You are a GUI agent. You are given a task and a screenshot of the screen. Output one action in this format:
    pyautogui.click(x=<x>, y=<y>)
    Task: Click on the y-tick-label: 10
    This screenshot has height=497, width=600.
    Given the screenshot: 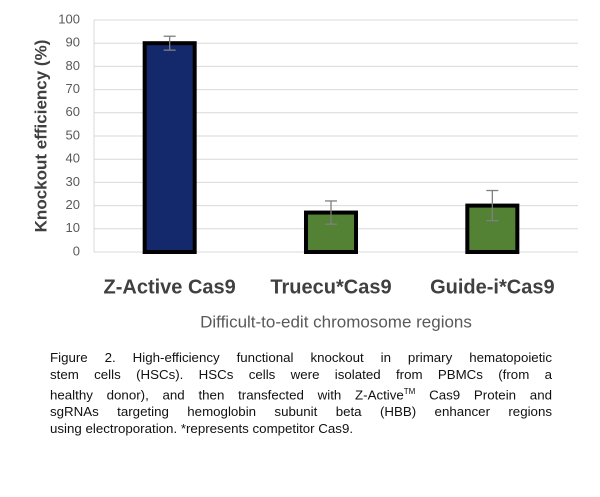 What is the action you would take?
    pyautogui.click(x=73, y=227)
    